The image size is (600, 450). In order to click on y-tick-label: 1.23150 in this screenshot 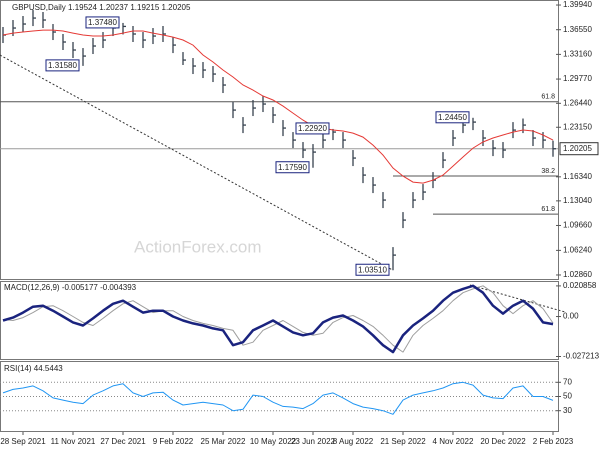, I will do `click(577, 126)`.